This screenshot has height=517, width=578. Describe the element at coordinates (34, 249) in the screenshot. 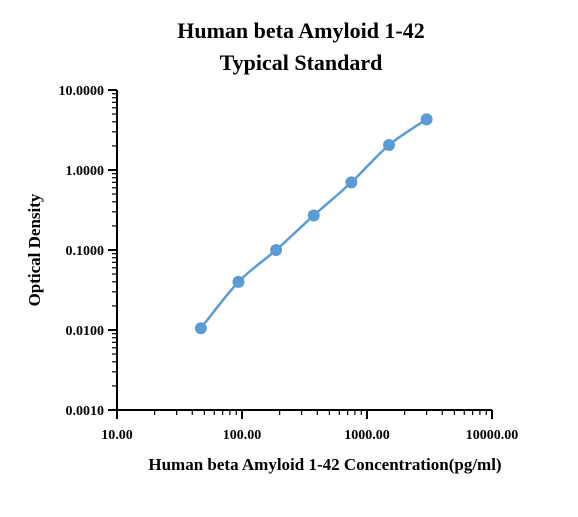

I see `y-axis-title: Optical Density` at that location.